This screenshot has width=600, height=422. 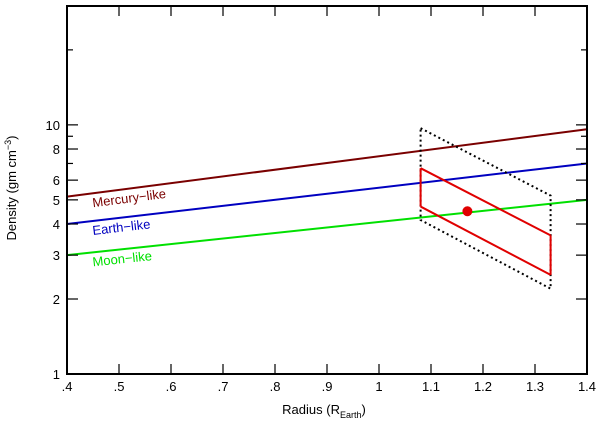 What do you see at coordinates (11, 195) in the screenshot?
I see `y-axis-title-main: Density (gm cm` at bounding box center [11, 195].